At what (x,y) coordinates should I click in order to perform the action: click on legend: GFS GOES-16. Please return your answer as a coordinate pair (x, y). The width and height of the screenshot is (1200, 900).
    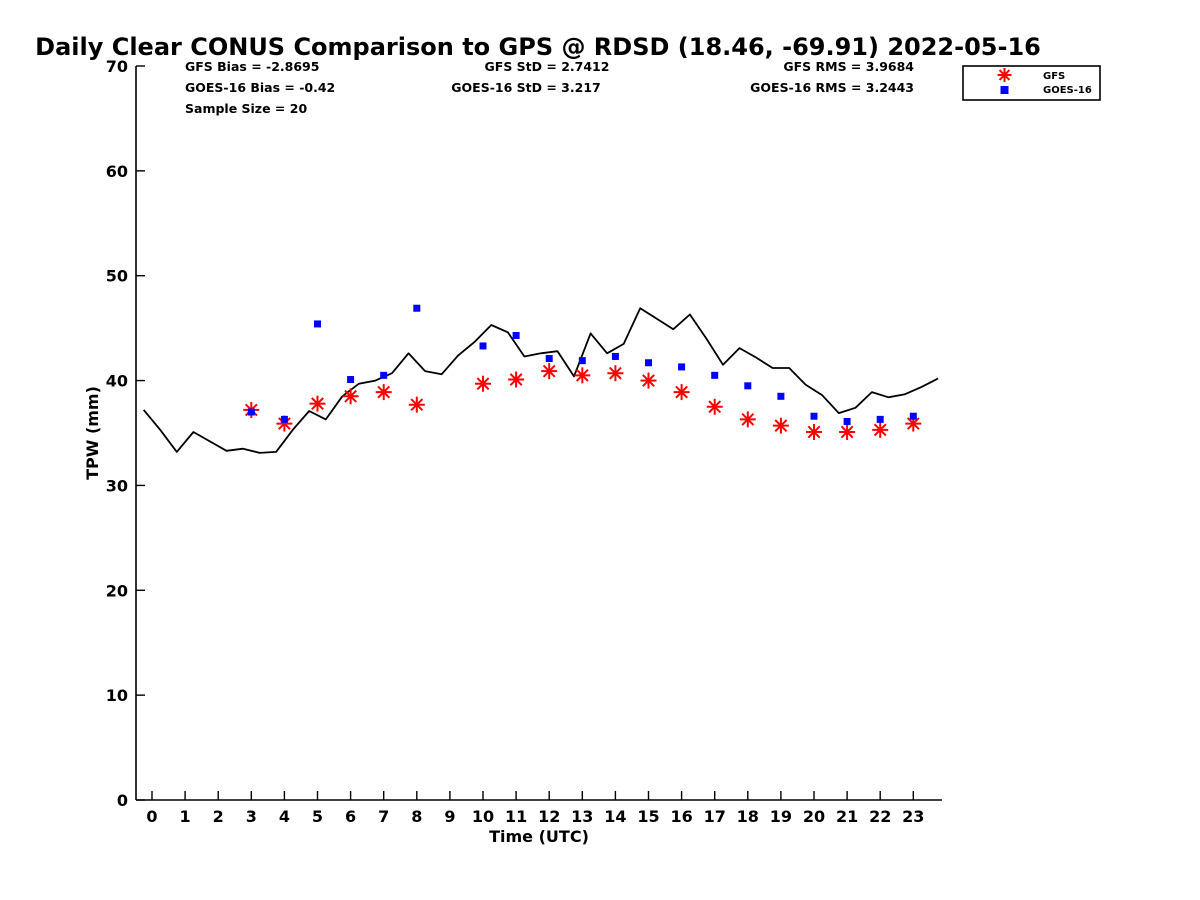
    Looking at the image, I should click on (1031, 83).